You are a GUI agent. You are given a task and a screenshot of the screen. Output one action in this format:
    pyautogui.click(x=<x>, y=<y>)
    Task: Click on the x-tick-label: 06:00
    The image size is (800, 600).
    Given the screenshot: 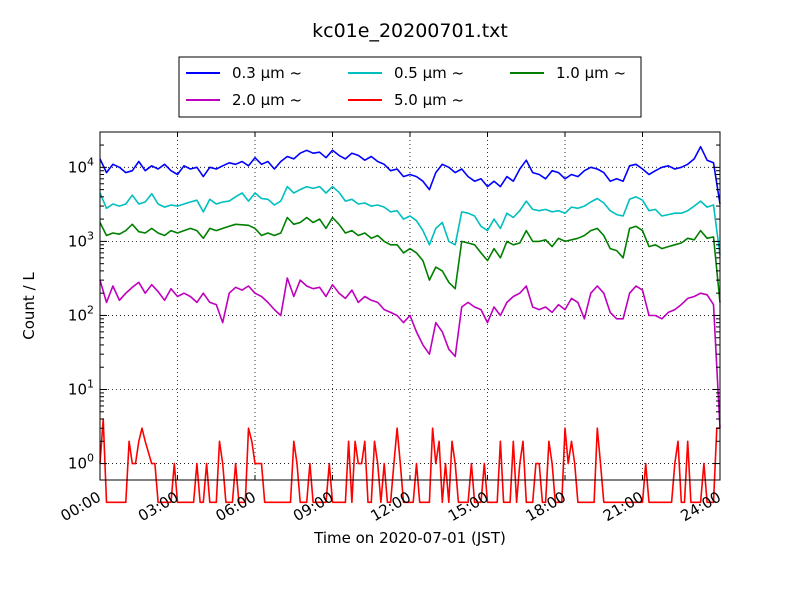 What is the action you would take?
    pyautogui.click(x=236, y=506)
    